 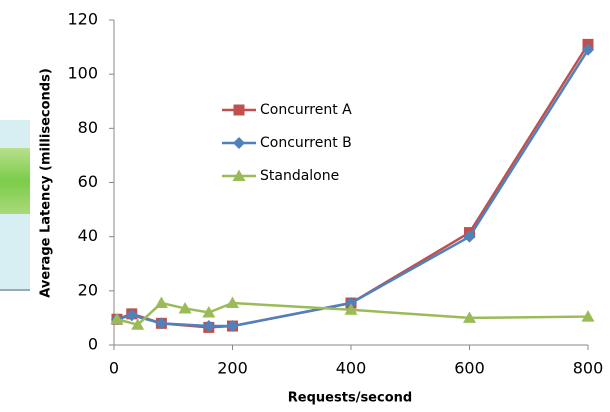 I want to click on background-band, so click(x=15, y=181).